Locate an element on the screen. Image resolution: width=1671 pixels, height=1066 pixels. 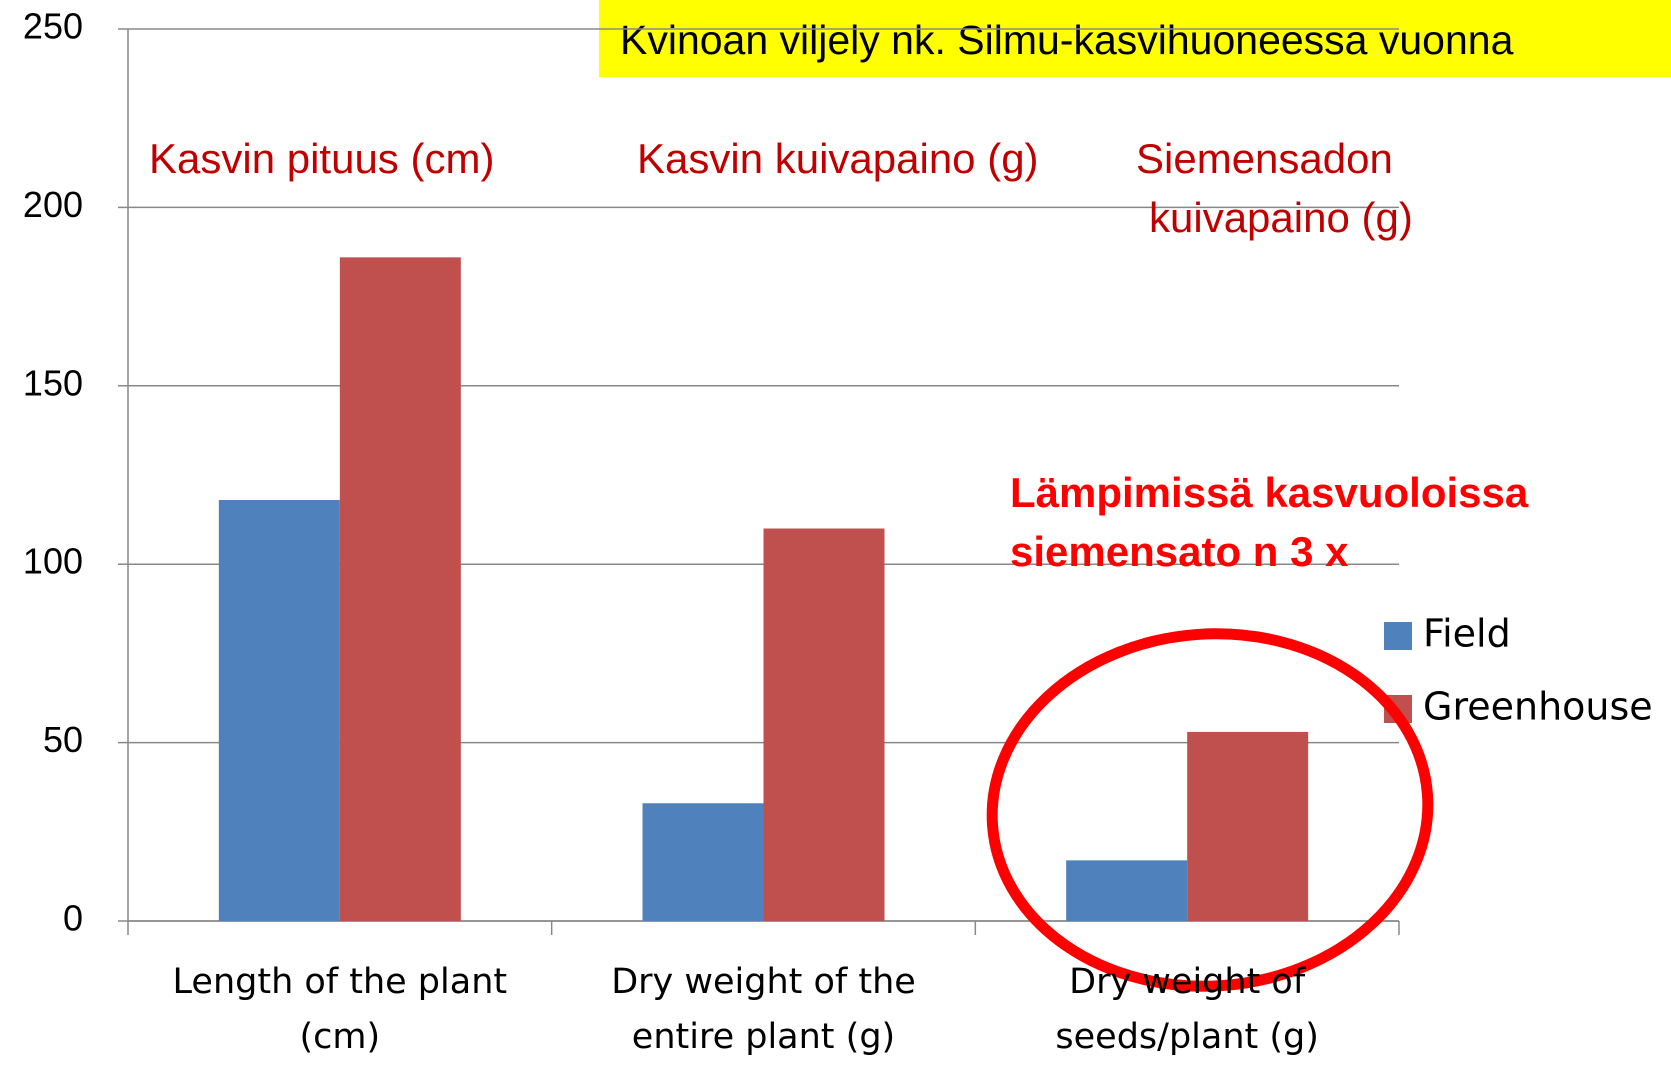
x-tick-label: Dry weight of seeds/plant (g) is located at coordinates (1187, 1009).